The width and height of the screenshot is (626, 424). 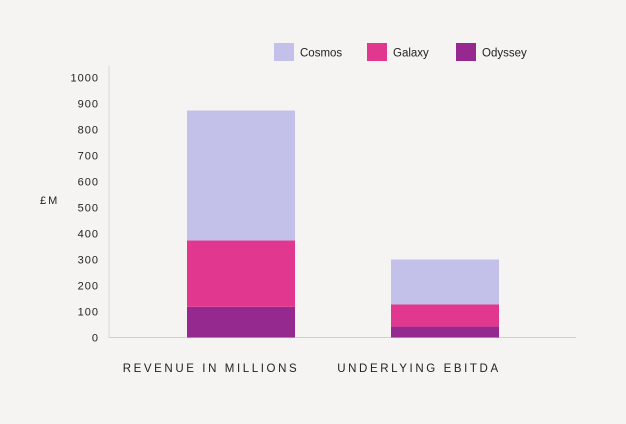 I want to click on legend: Cosmos Galaxy Odyssey, so click(x=400, y=52).